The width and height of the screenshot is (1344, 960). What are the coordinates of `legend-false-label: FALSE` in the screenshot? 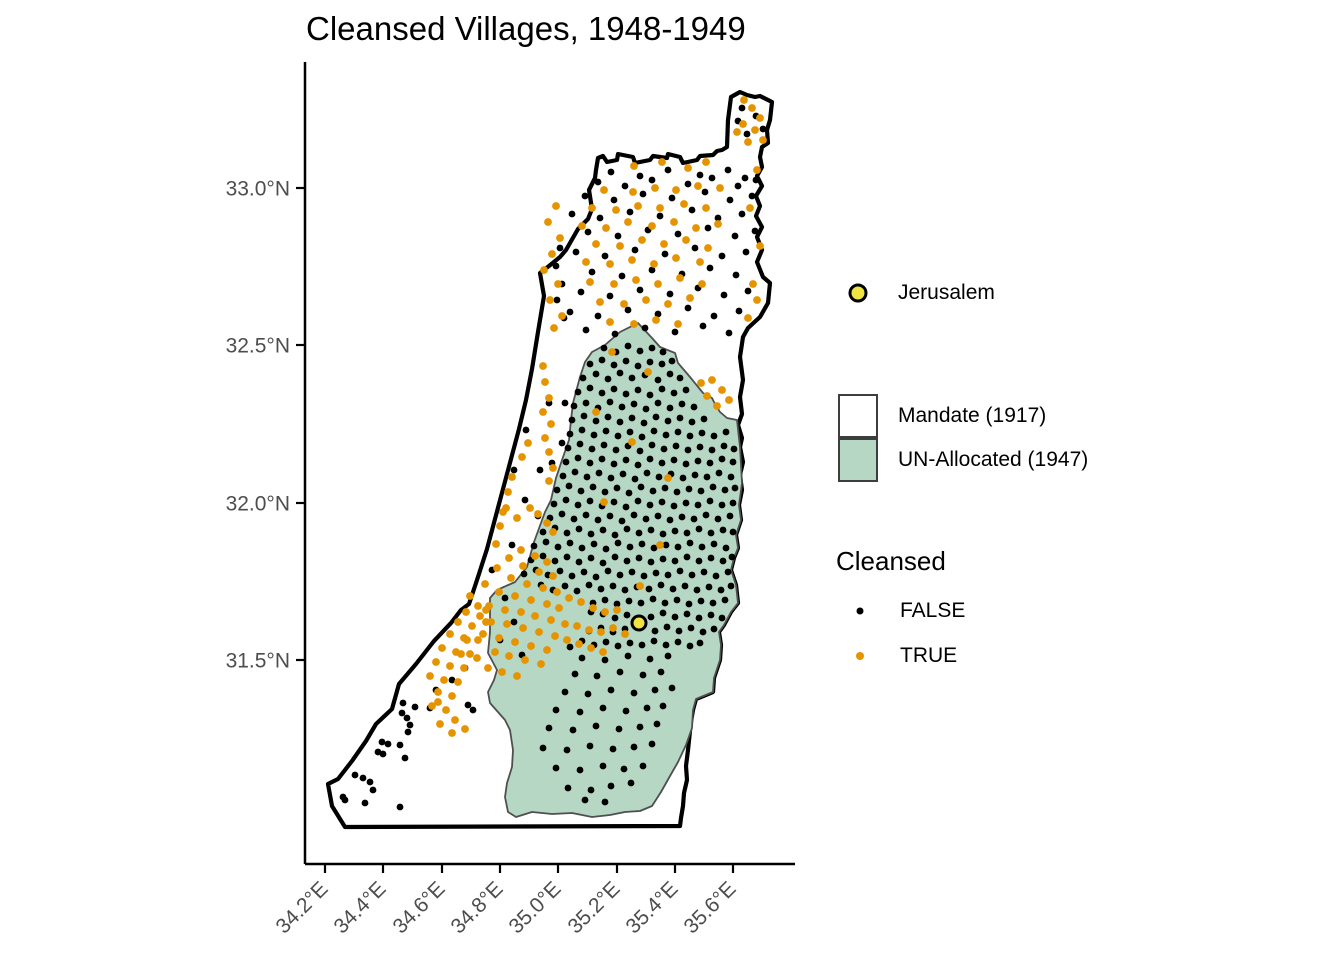 It's located at (933, 610).